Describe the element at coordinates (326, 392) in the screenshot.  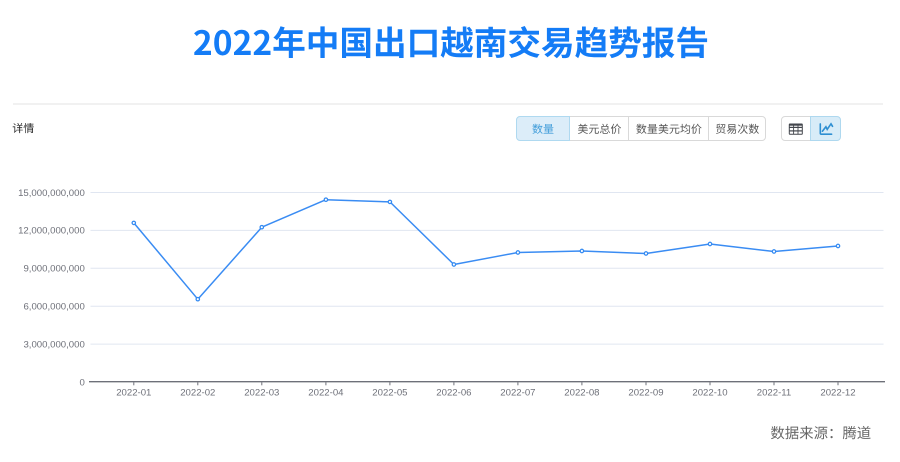
I see `svg-text: 2022-04` at that location.